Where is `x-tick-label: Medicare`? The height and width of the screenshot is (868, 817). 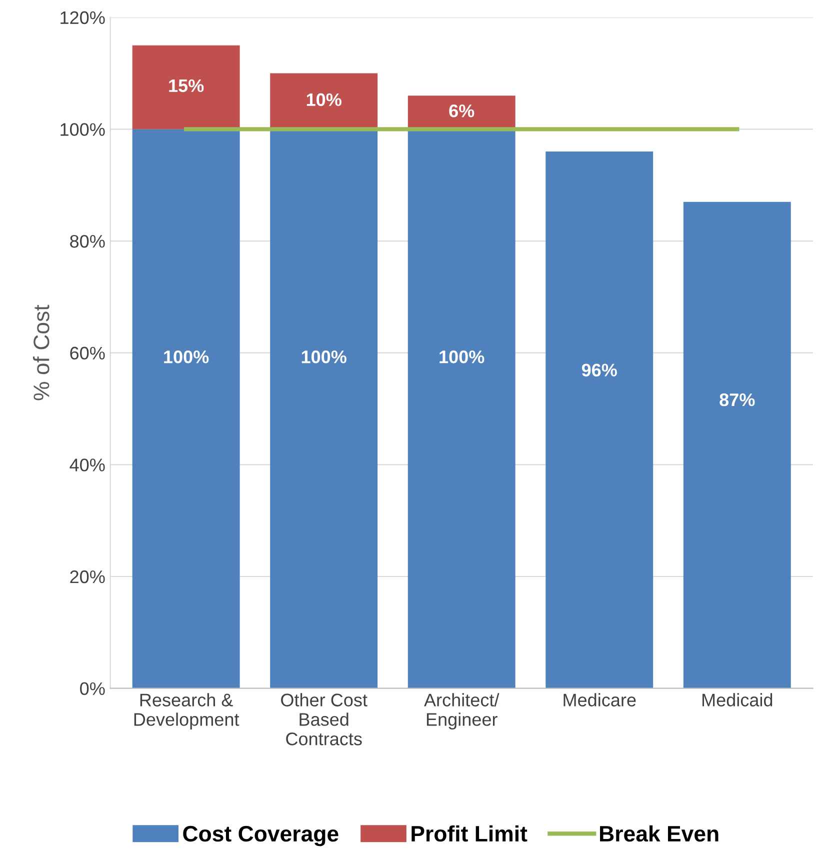
x-tick-label: Medicare is located at coordinates (600, 699).